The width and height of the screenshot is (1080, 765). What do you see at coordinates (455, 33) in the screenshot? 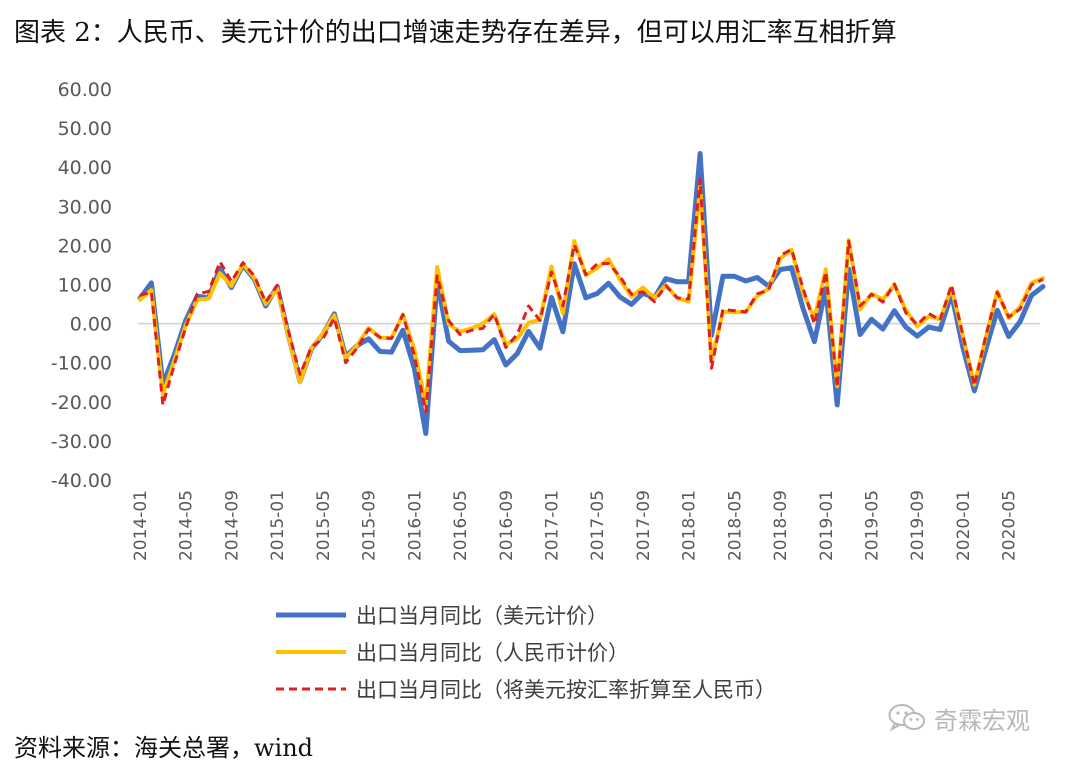
I see `page-title: 图表 2：人民币、美元计价的出口增速走势存在差异，但可以用汇率互相折算` at bounding box center [455, 33].